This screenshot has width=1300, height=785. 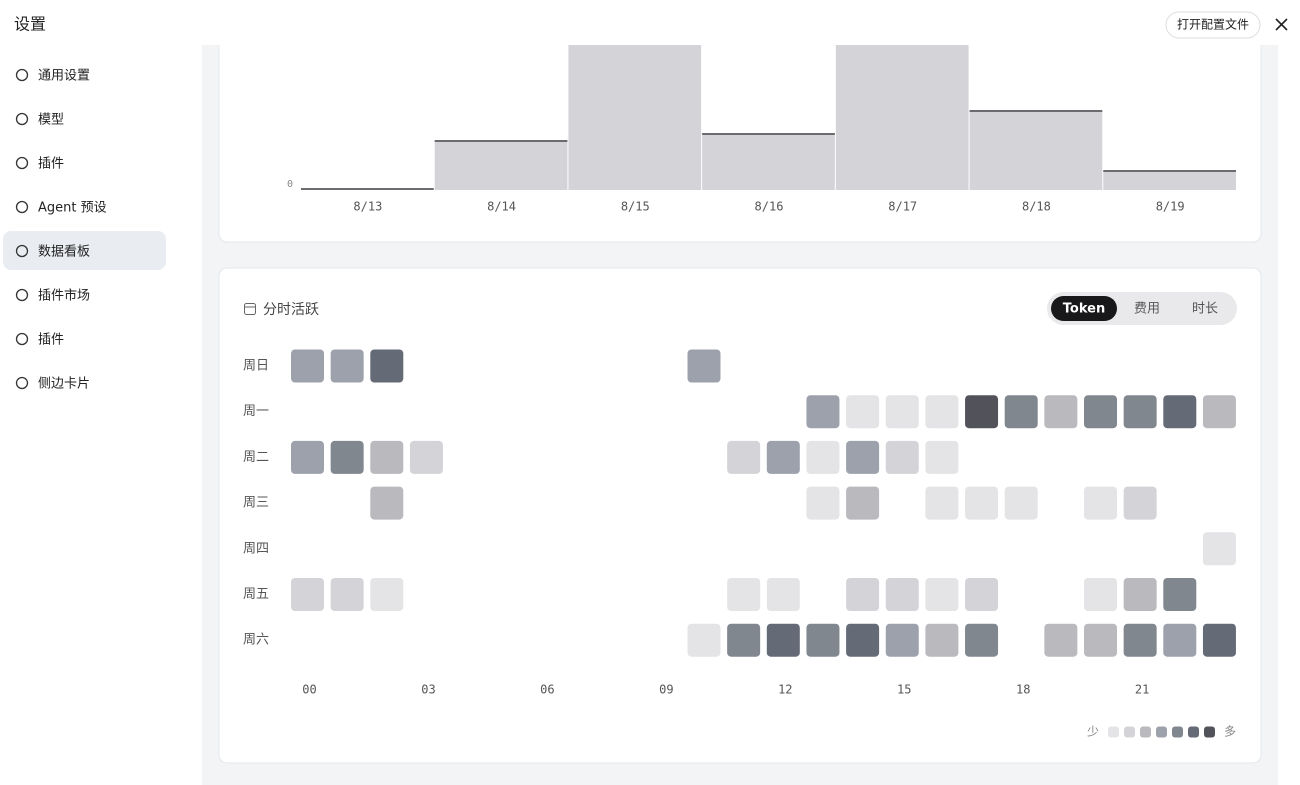 I want to click on hour-label: 21, so click(x=1142, y=690).